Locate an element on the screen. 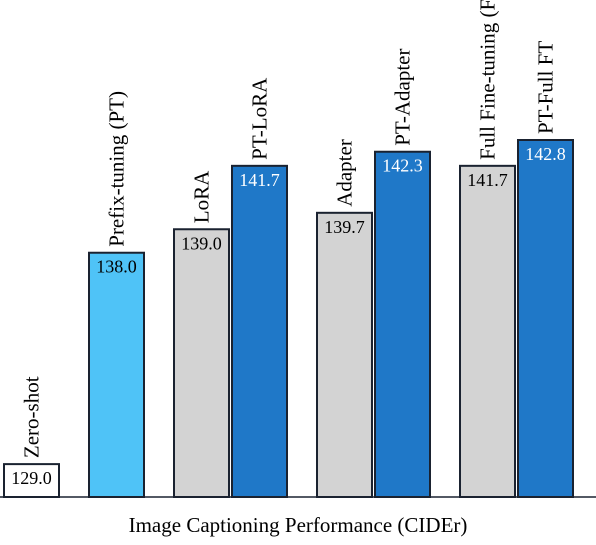 This screenshot has height=545, width=596. category-label-lora: LoRA is located at coordinates (202, 196).